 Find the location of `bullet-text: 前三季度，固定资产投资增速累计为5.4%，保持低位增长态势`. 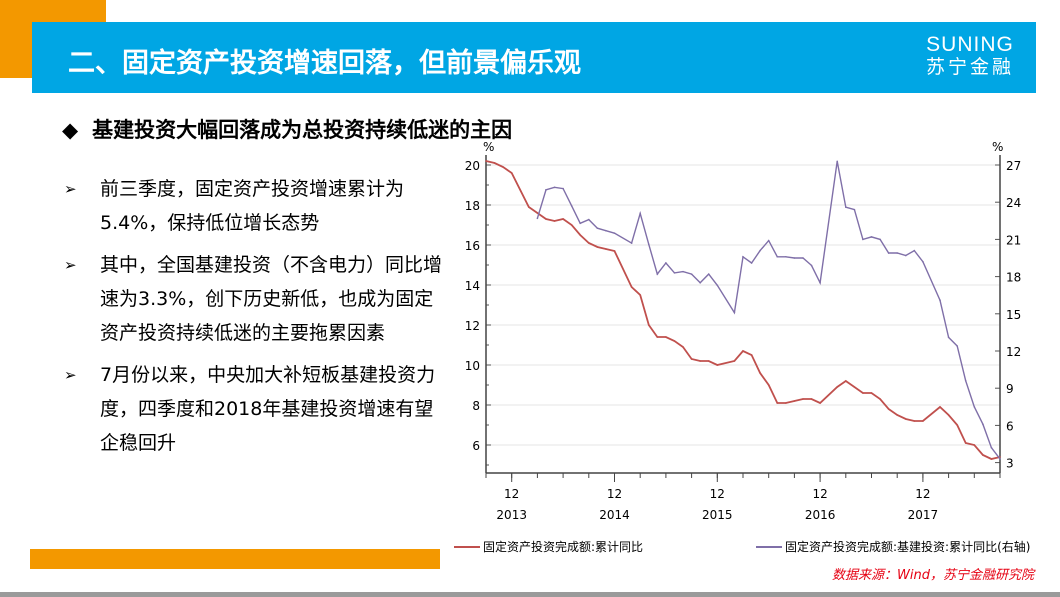

bullet-text: 前三季度，固定资产投资增速累计为5.4%，保持低位增长态势 is located at coordinates (252, 206).